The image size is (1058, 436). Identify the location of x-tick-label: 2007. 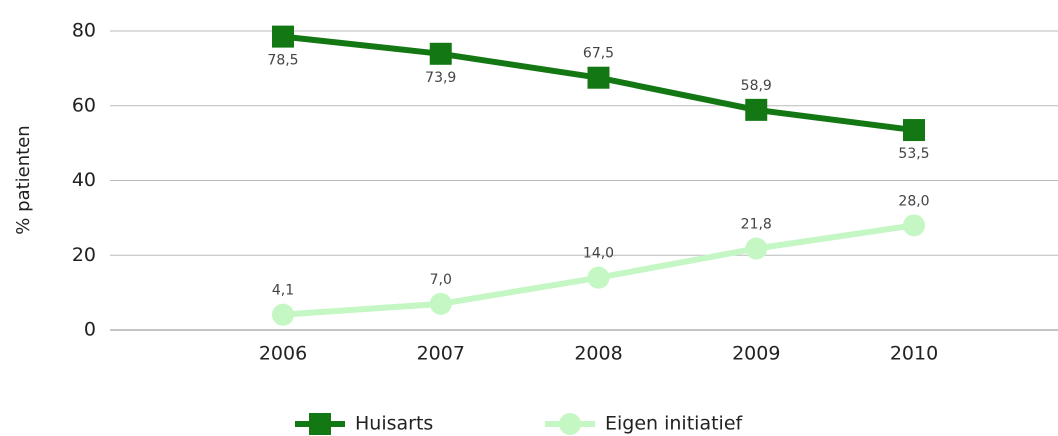
(441, 354).